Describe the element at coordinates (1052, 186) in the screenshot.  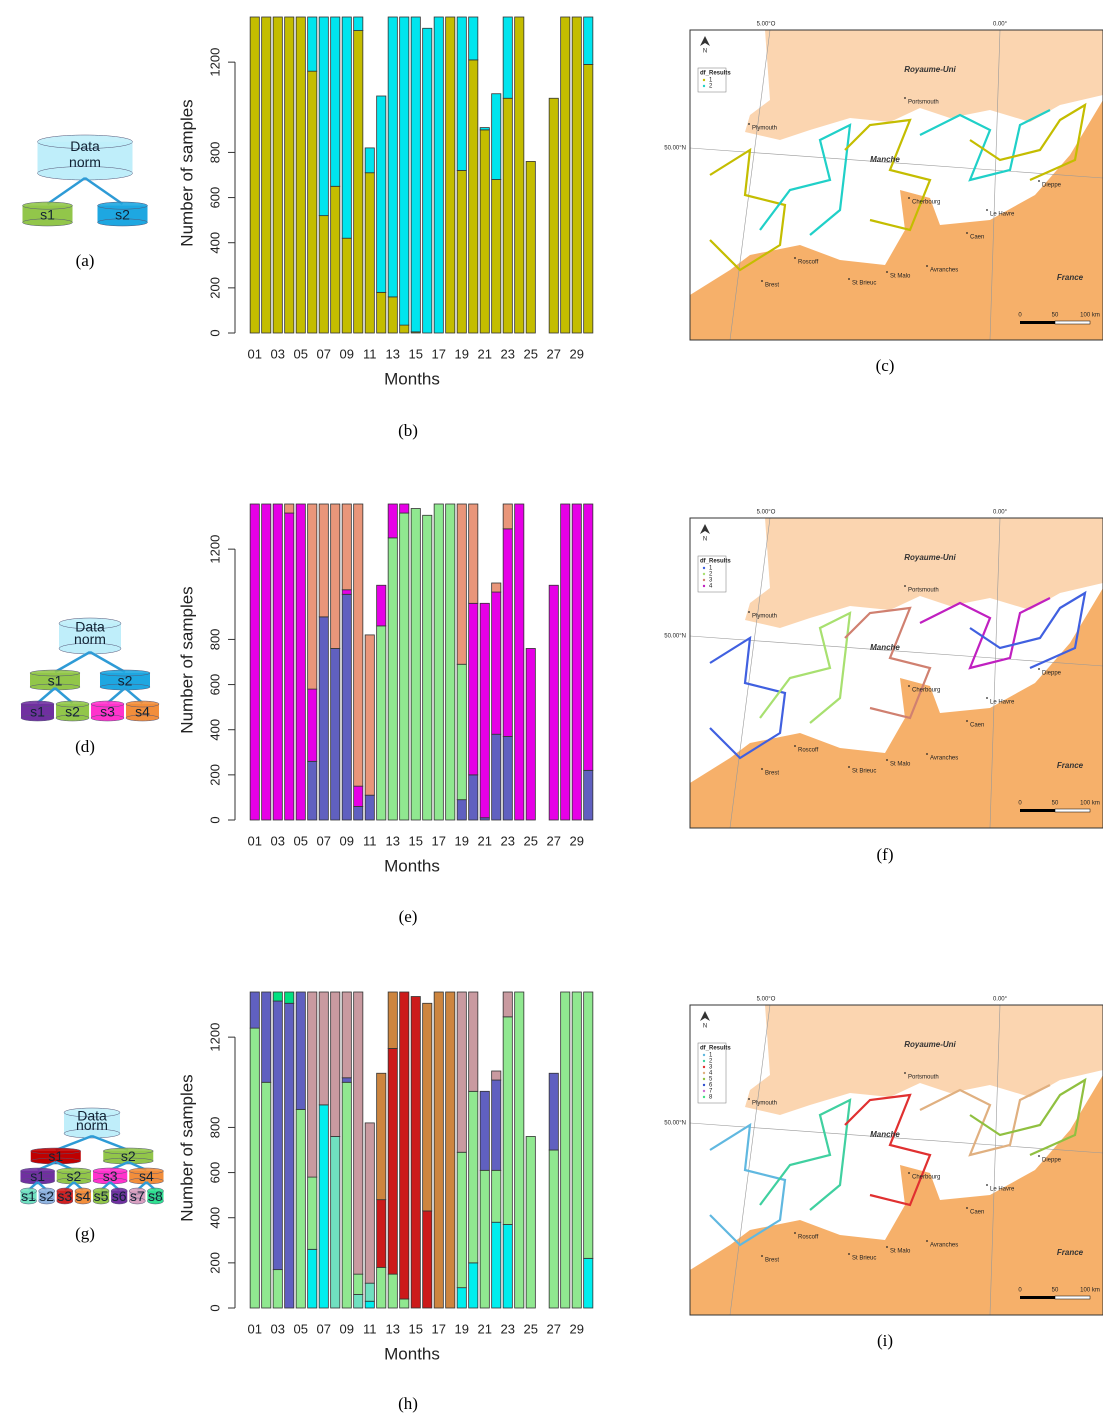
I see `place-label: Dieppe` at that location.